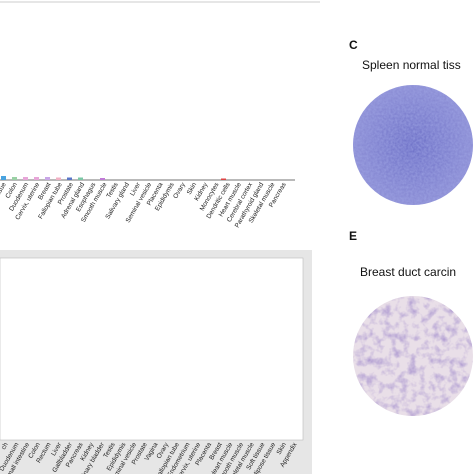  What do you see at coordinates (353, 45) in the screenshot?
I see `panel-letter: C` at bounding box center [353, 45].